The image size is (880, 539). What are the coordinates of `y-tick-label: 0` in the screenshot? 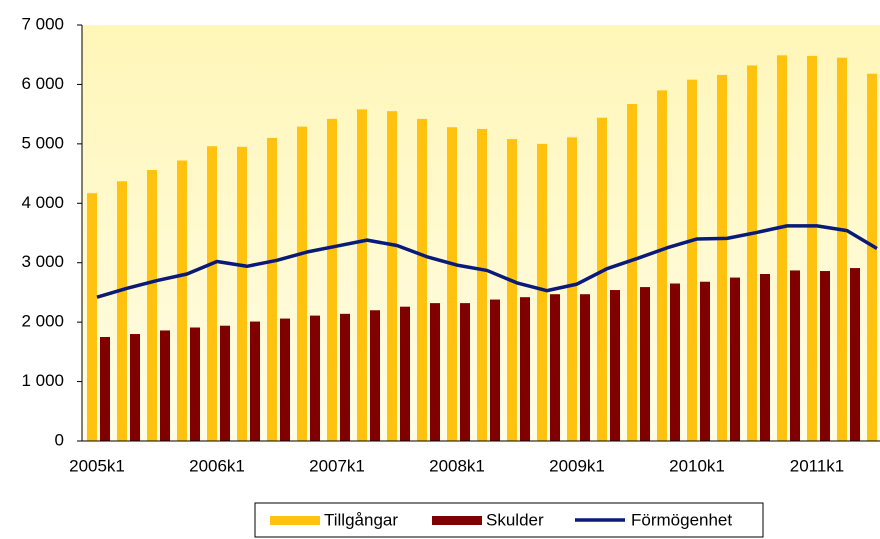 It's located at (59, 439).